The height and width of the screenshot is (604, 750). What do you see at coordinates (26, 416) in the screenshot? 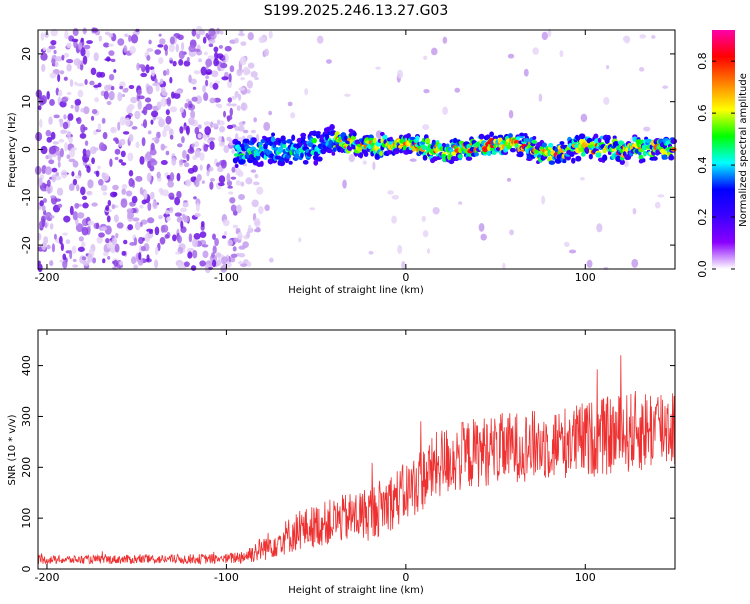
I see `y-tick-label: 300` at bounding box center [26, 416].